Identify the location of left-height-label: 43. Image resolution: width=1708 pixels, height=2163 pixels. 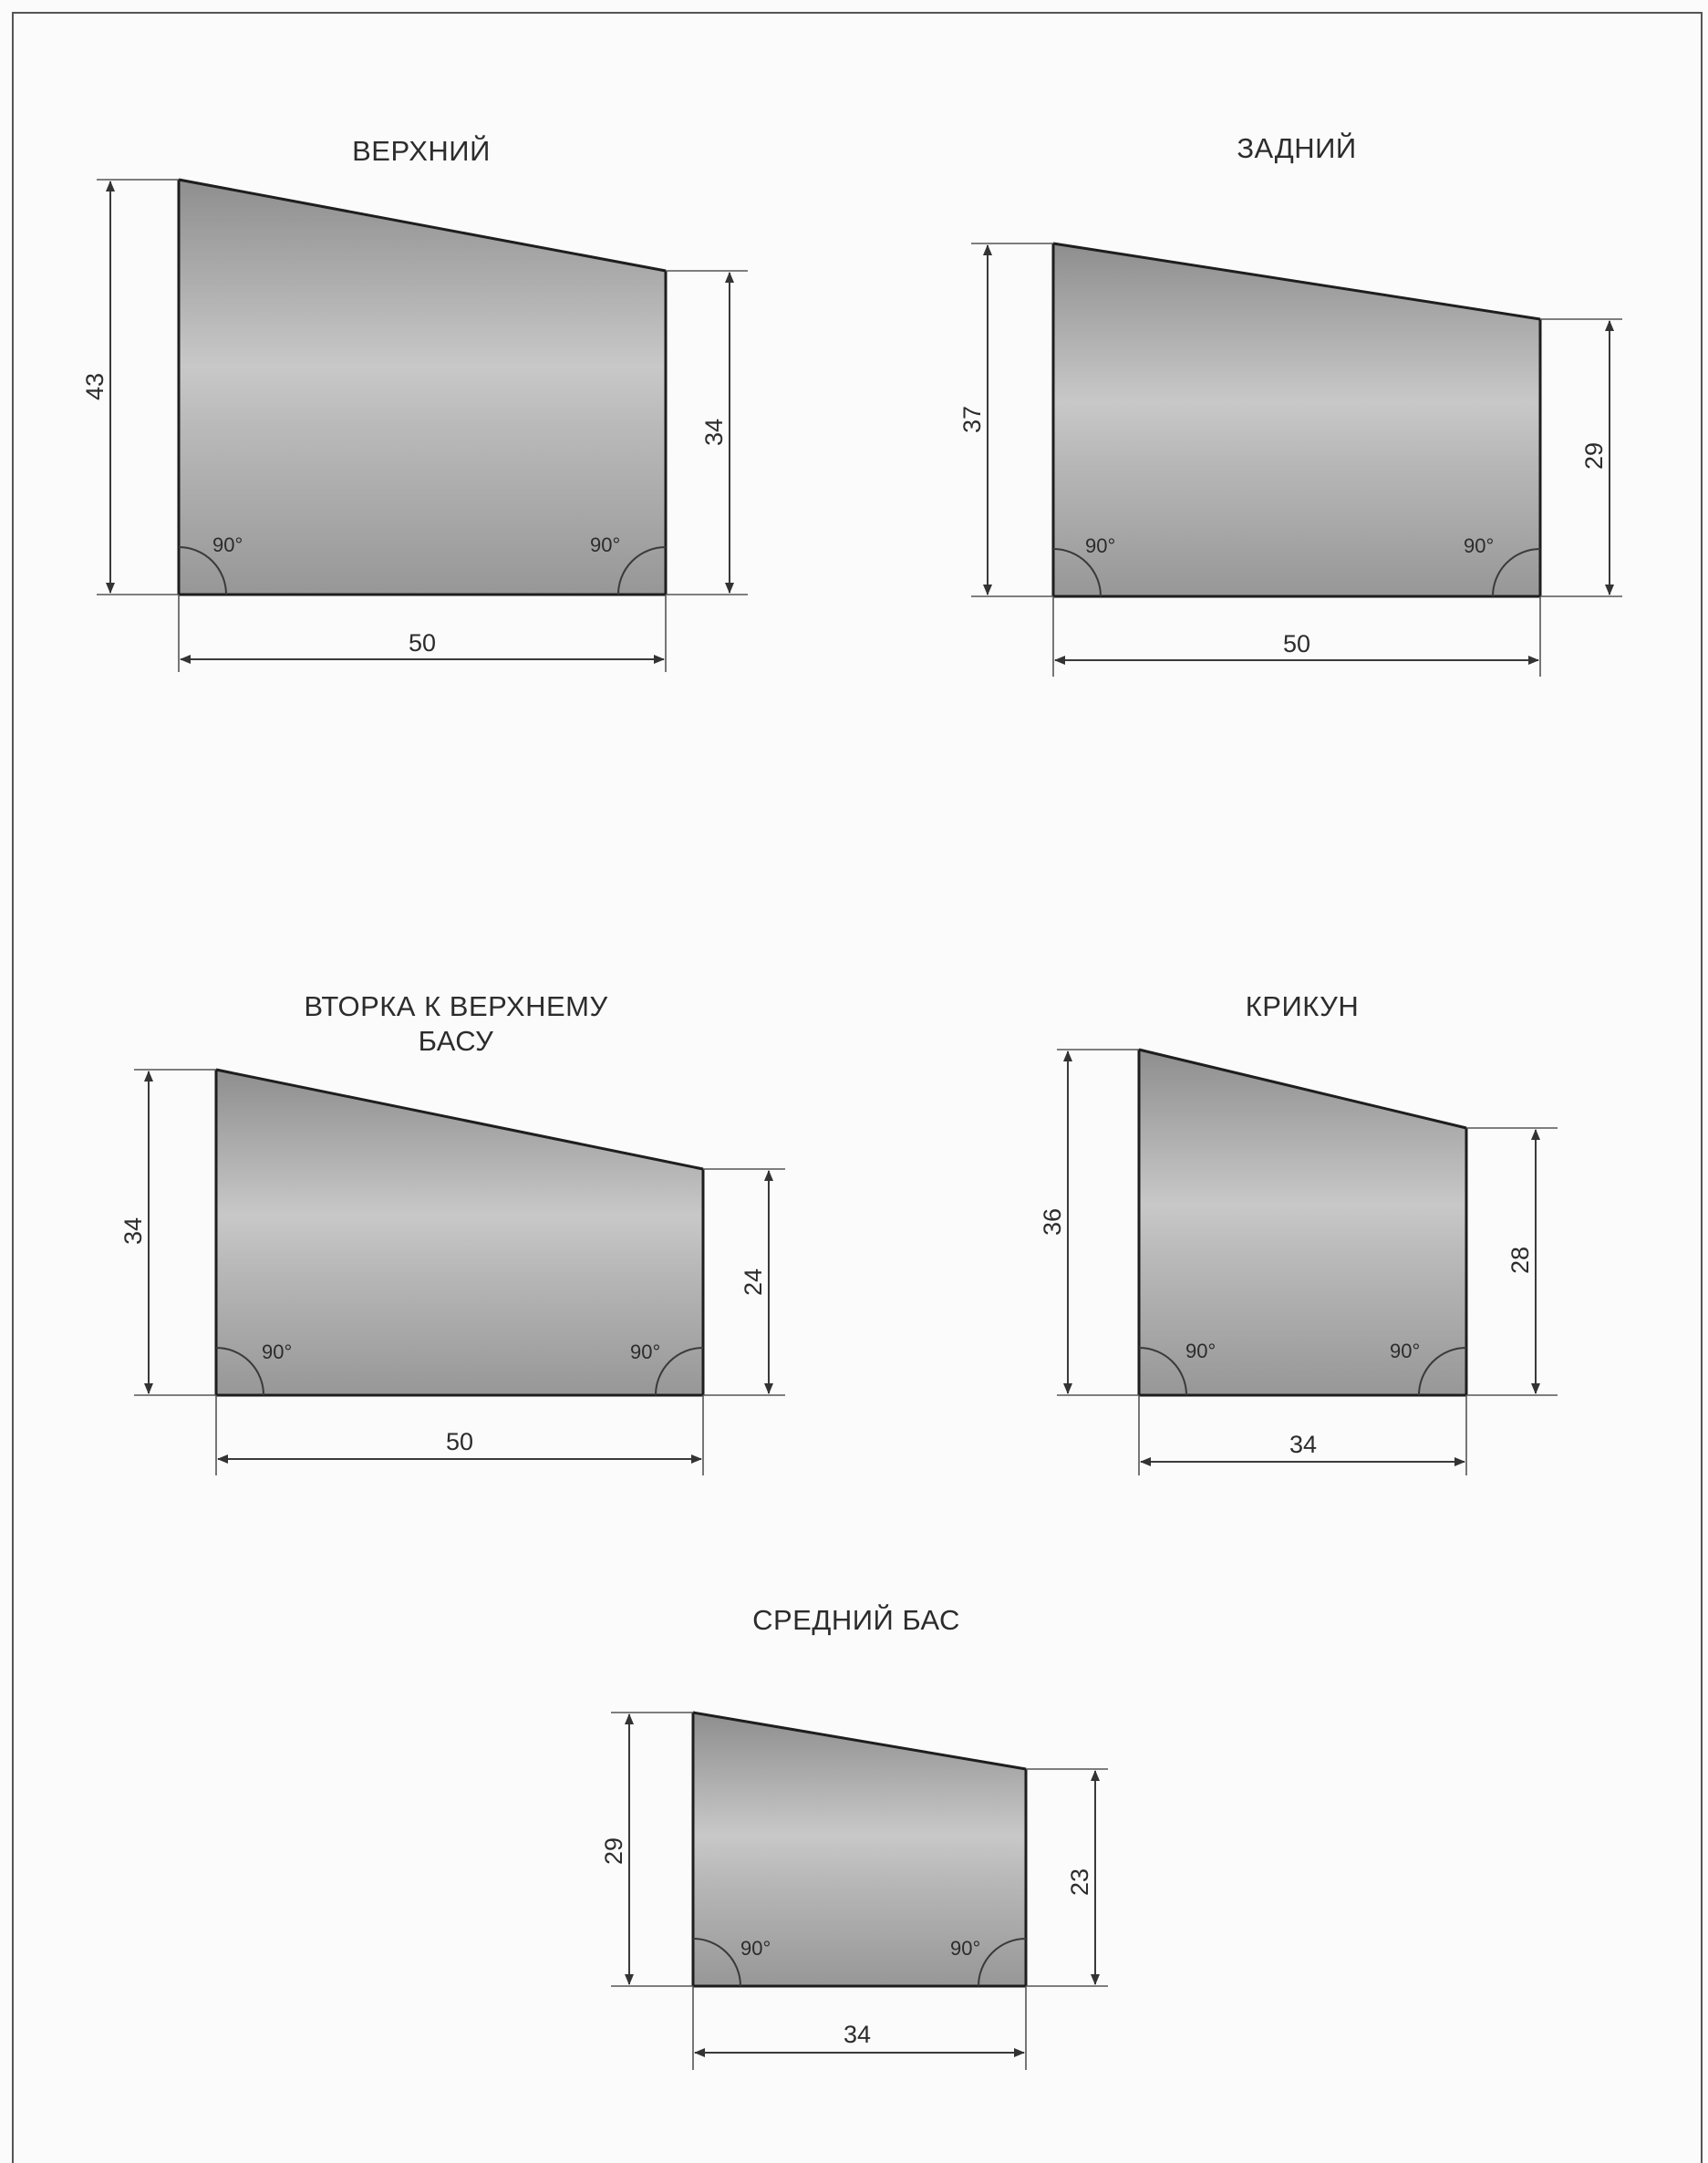
(95, 387).